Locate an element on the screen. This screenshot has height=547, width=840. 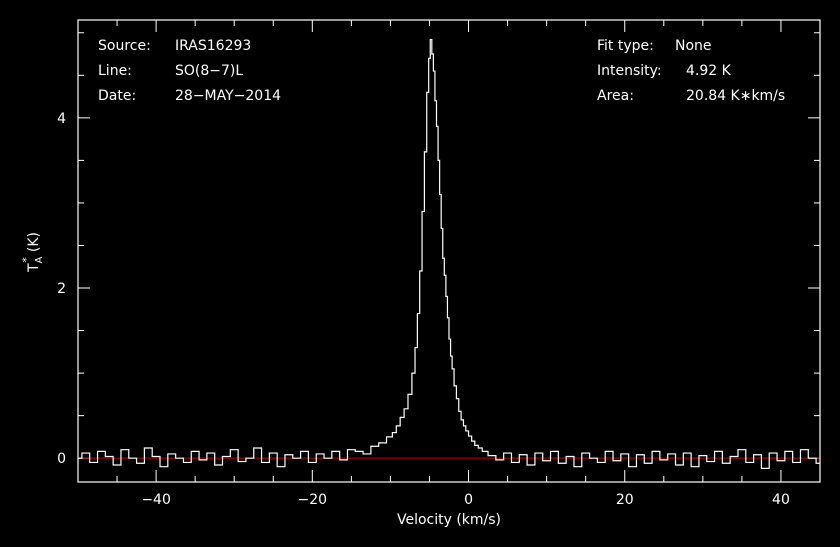
y-axis-label: TA* (K) is located at coordinates (32, 252).